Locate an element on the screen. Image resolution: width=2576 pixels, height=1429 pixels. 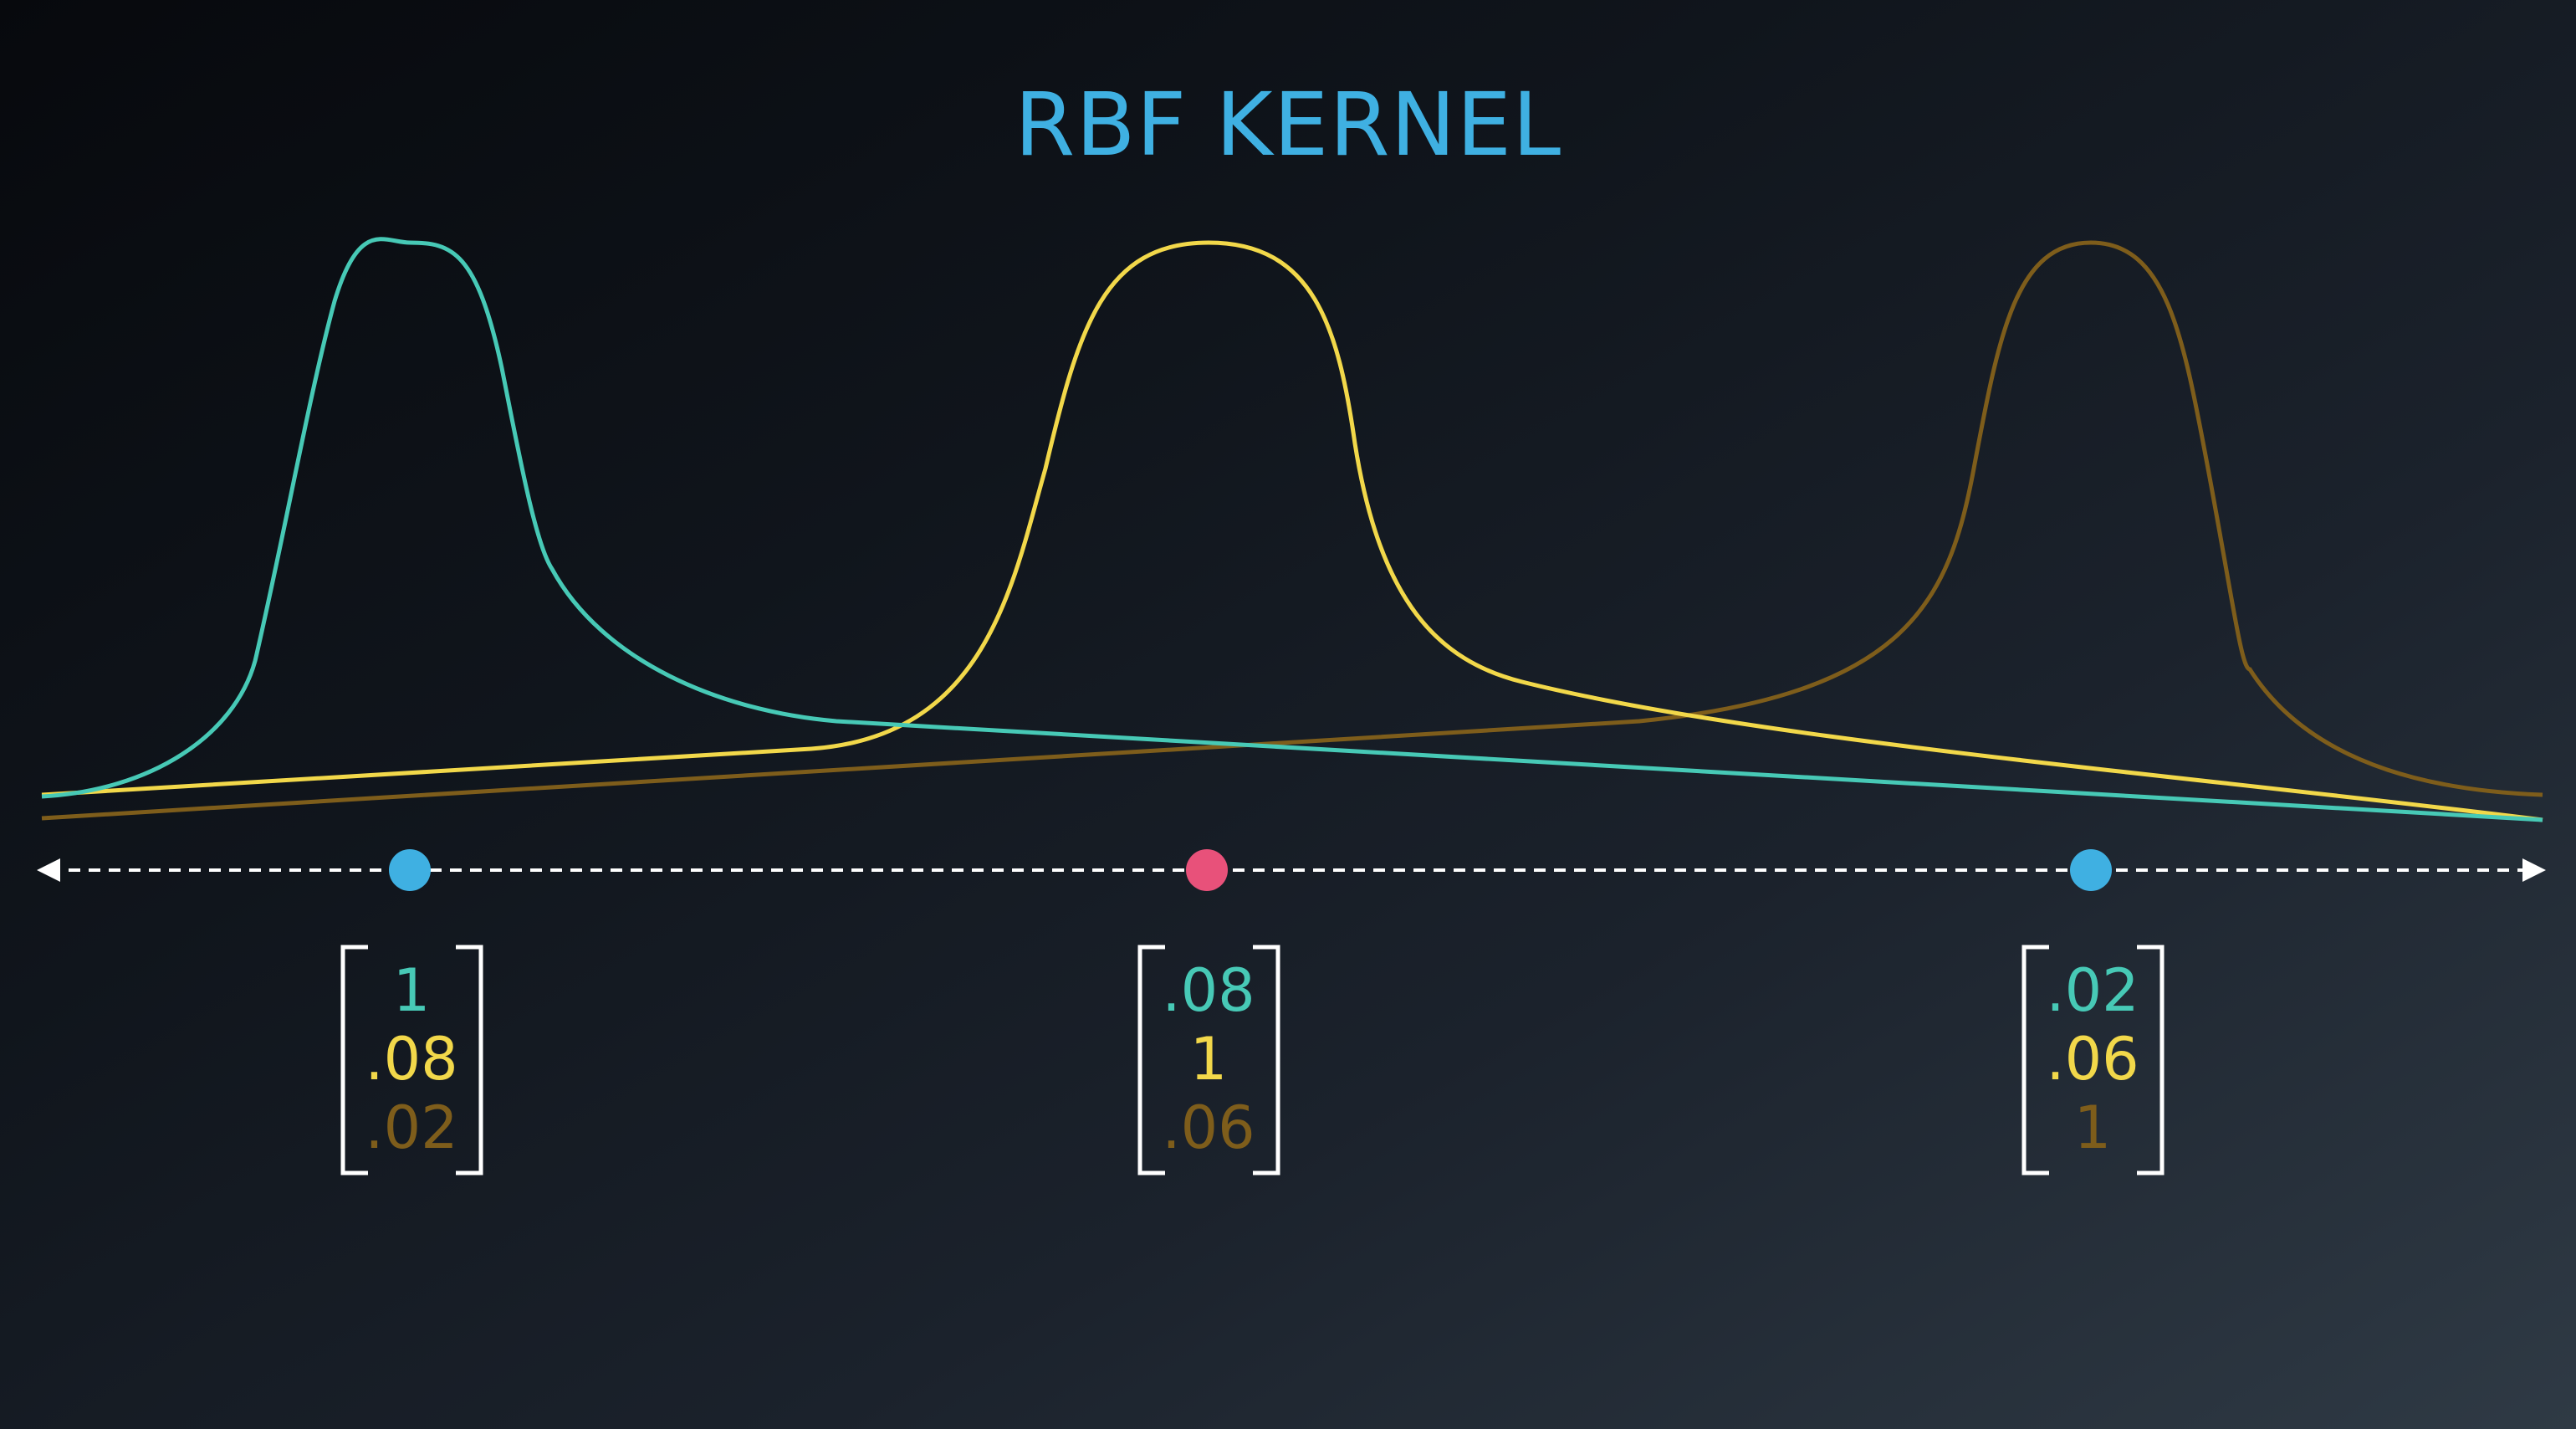
vector-bracket-left is located at coordinates (411, 1060).